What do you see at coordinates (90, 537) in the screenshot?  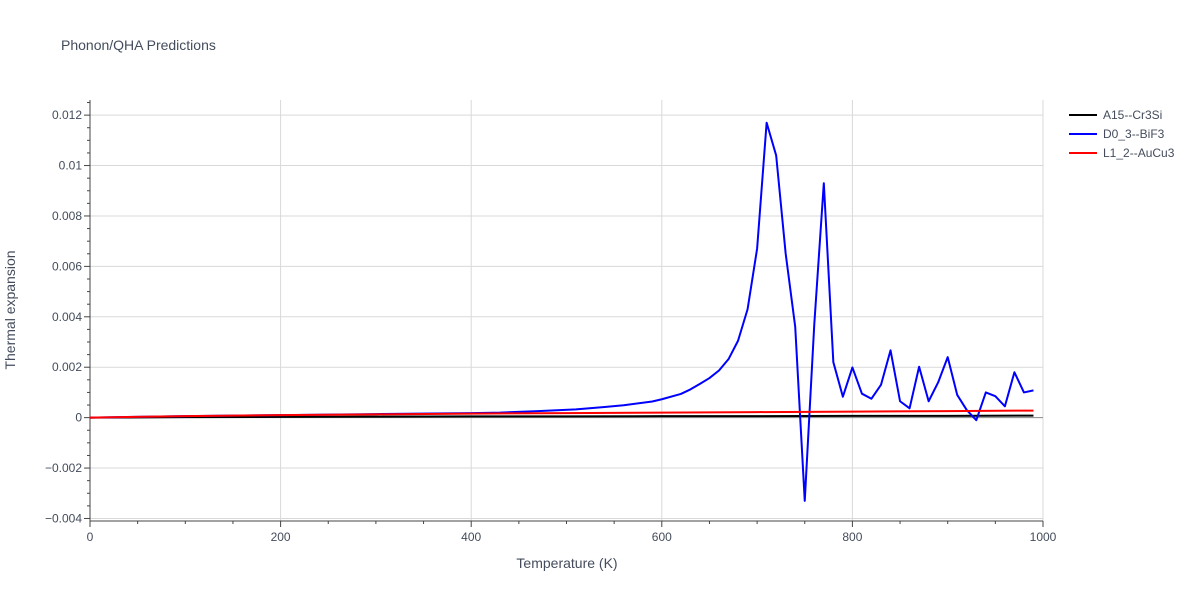 I see `x-tick-label: 0` at bounding box center [90, 537].